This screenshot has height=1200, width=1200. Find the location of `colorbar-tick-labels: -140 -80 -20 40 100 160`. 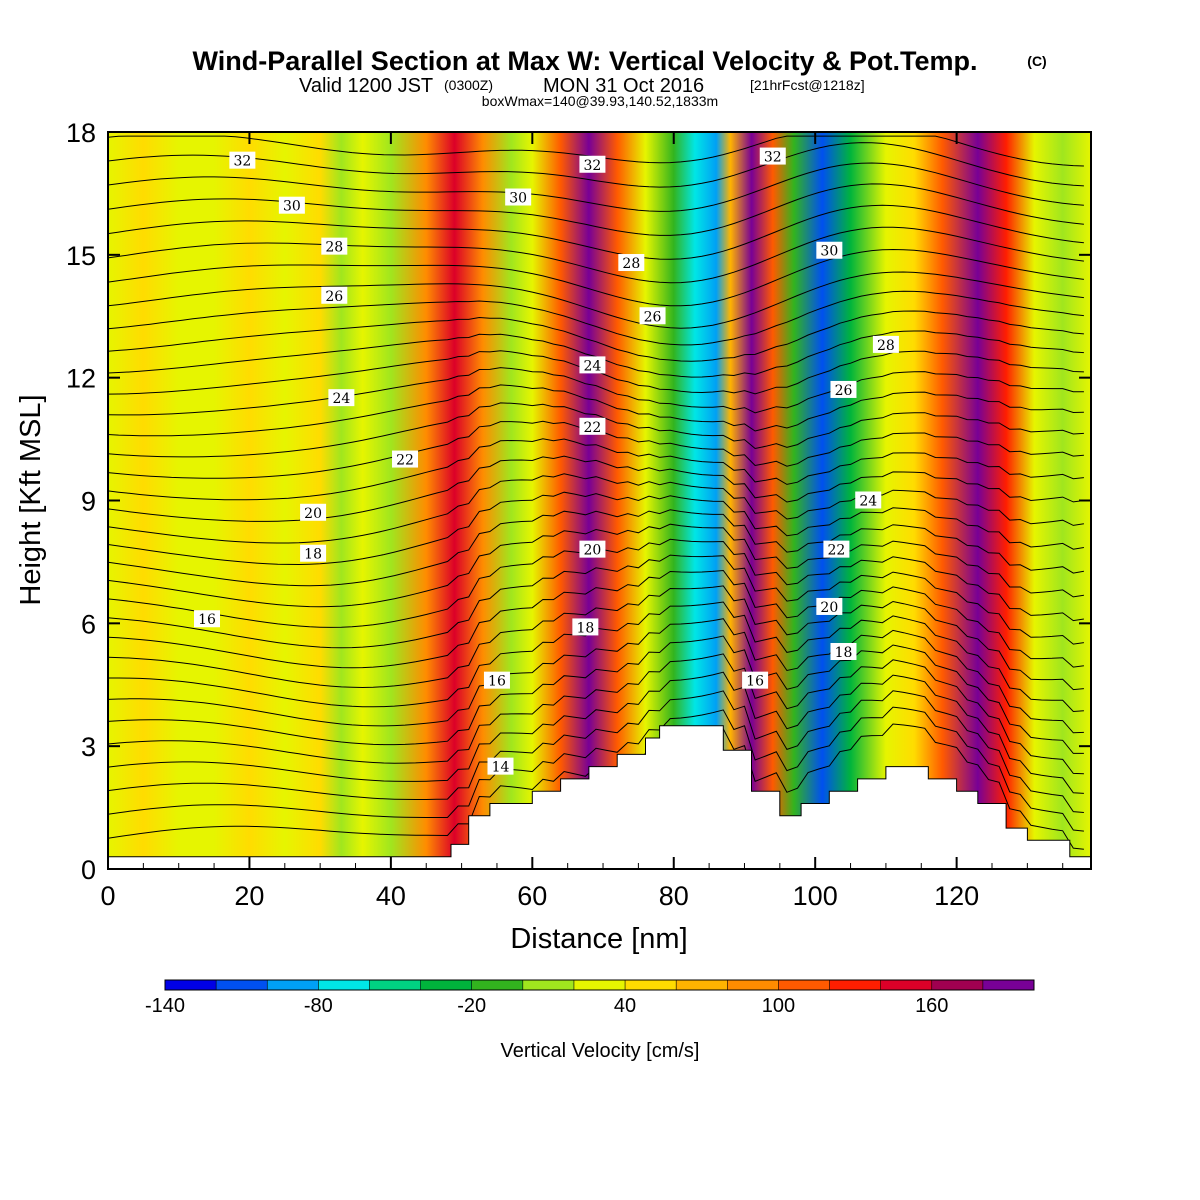

colorbar-tick-labels: -140 -80 -20 40 100 160 is located at coordinates (546, 1006).